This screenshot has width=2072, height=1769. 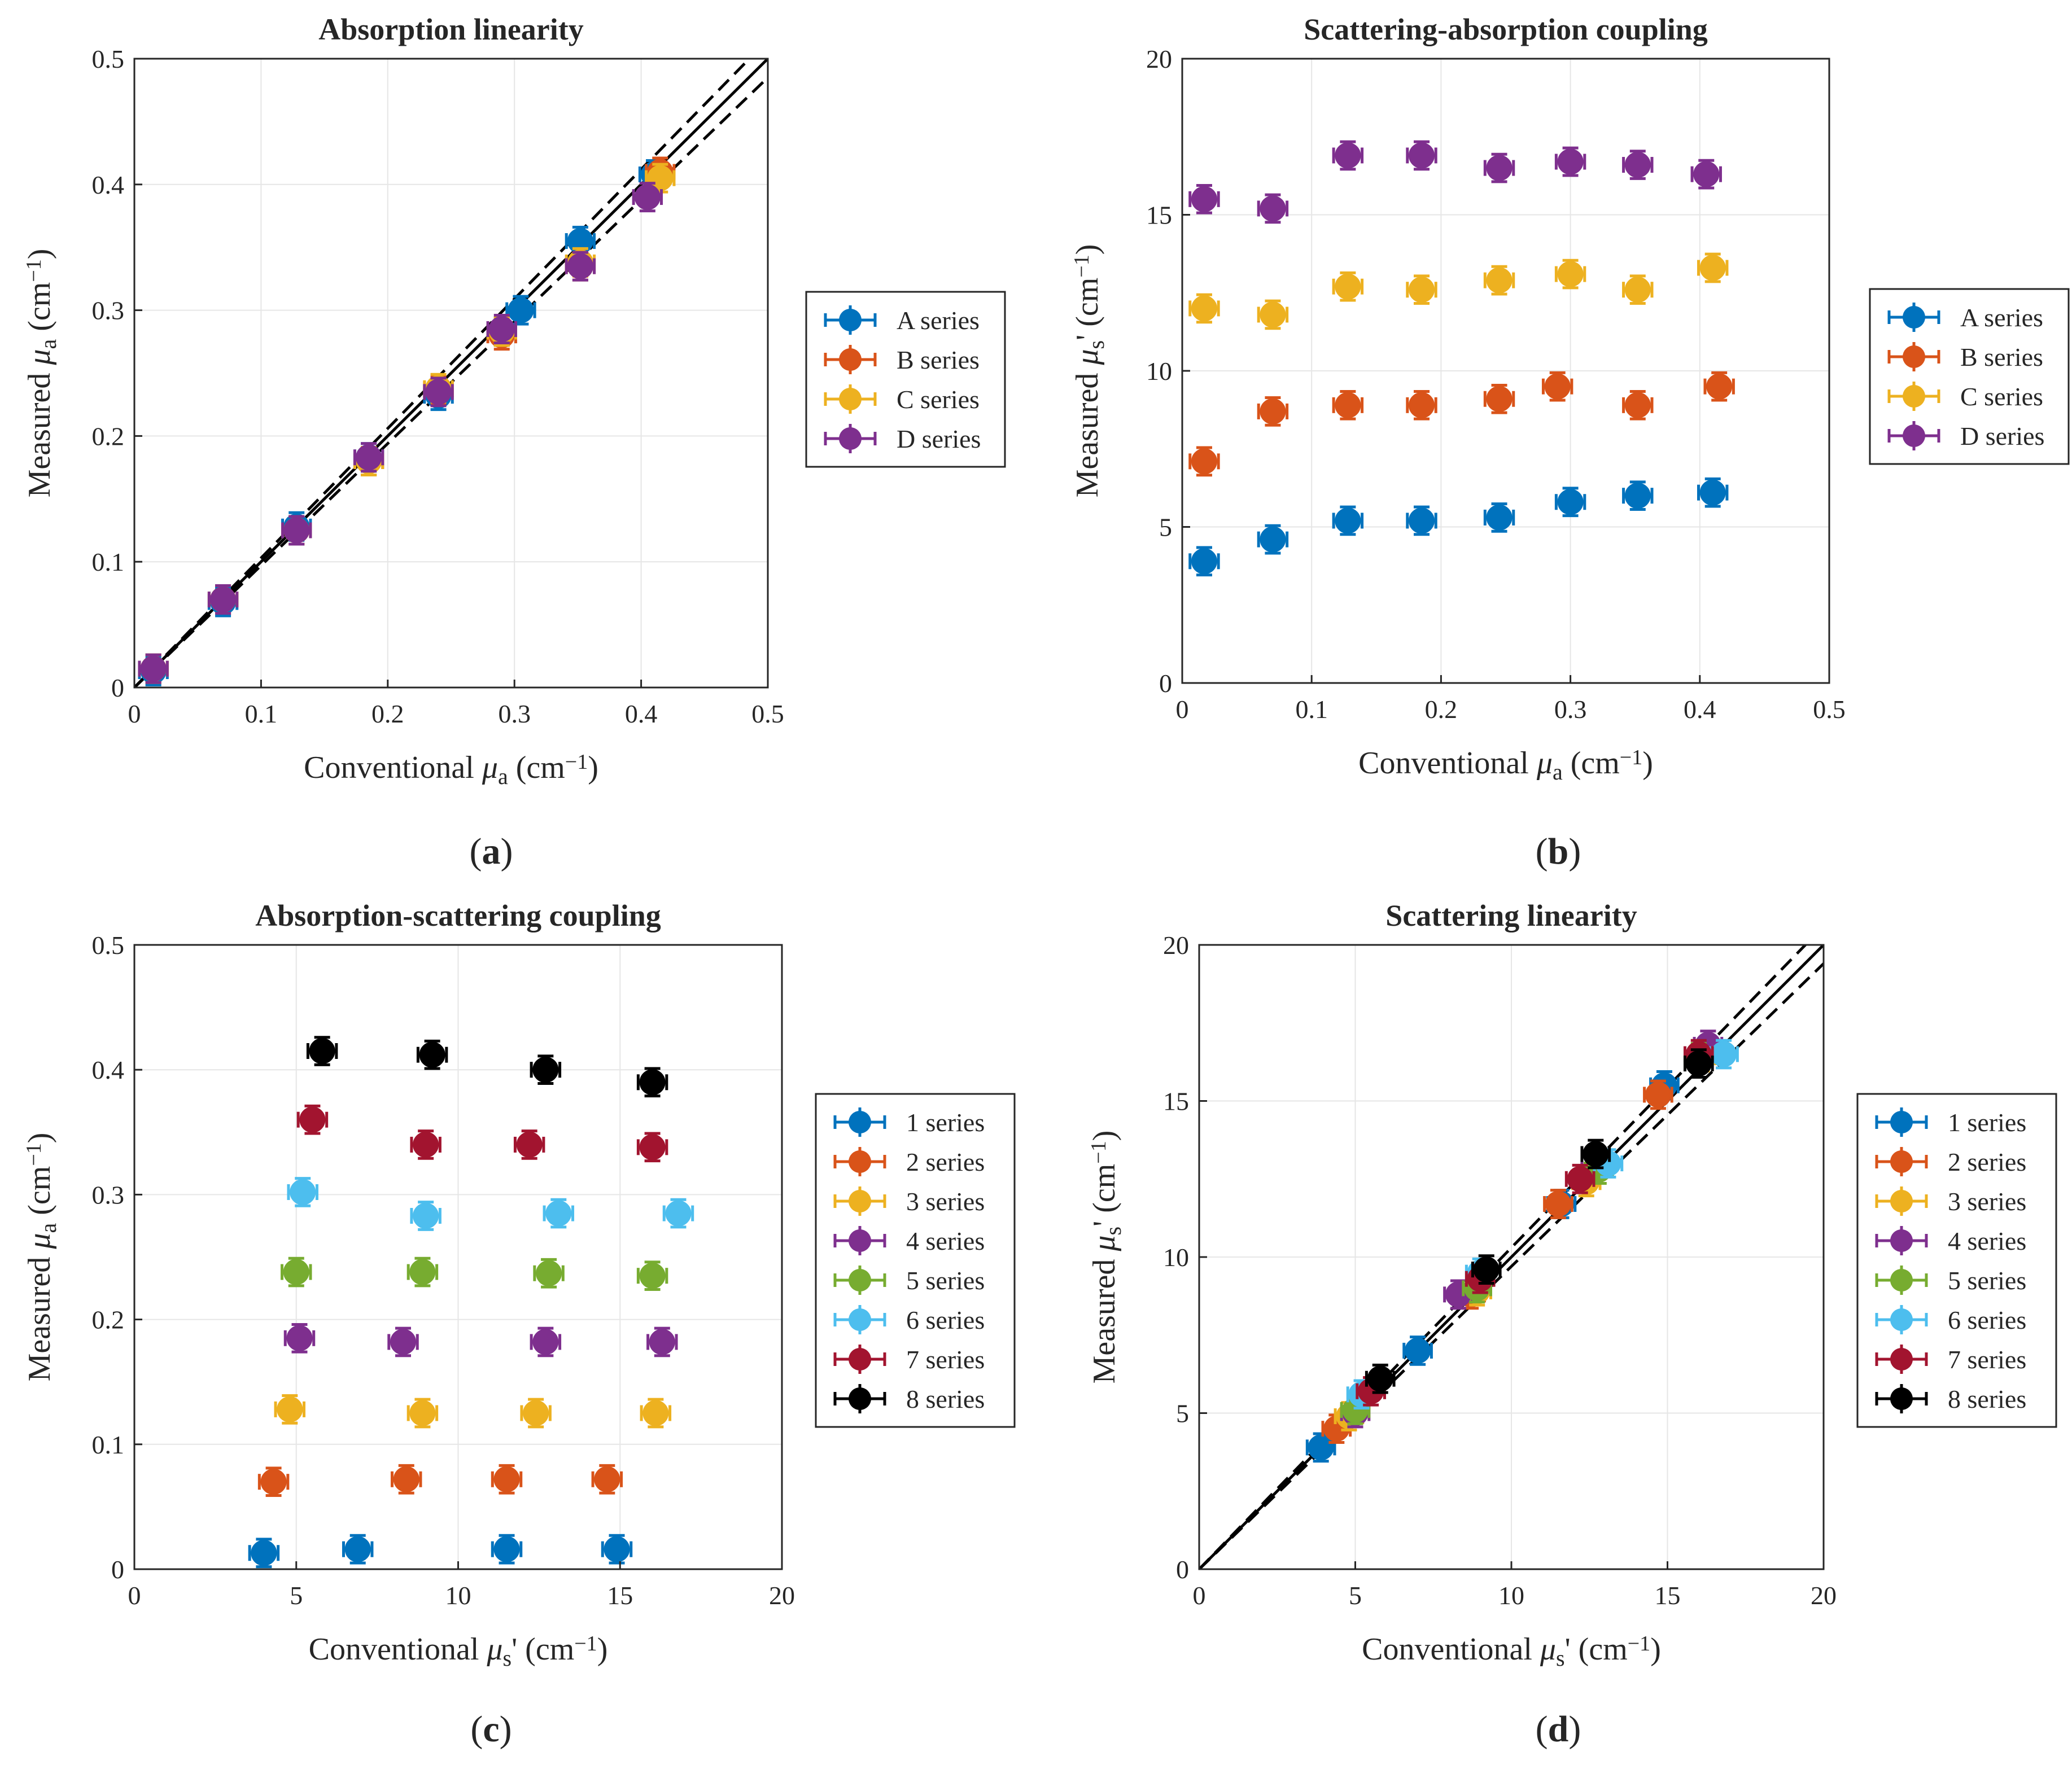 What do you see at coordinates (474, 1274) in the screenshot?
I see `series-5-markers` at bounding box center [474, 1274].